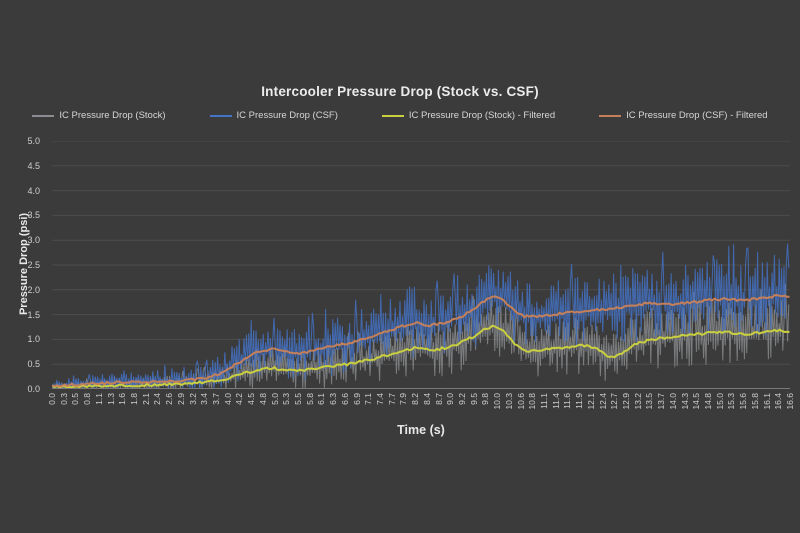 Image resolution: width=800 pixels, height=533 pixels. Describe the element at coordinates (63, 399) in the screenshot. I see `x-tick-label: 0.3` at that location.